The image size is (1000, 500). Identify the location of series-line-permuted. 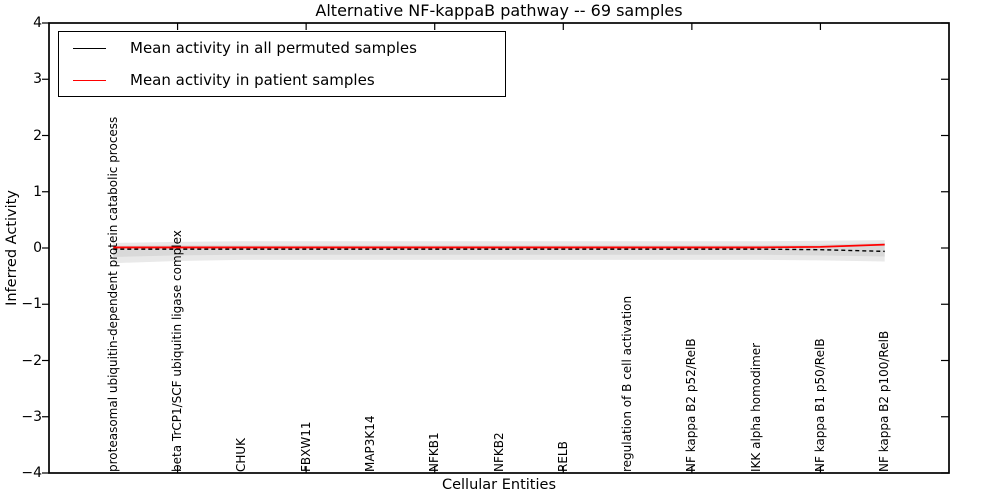
(499, 250).